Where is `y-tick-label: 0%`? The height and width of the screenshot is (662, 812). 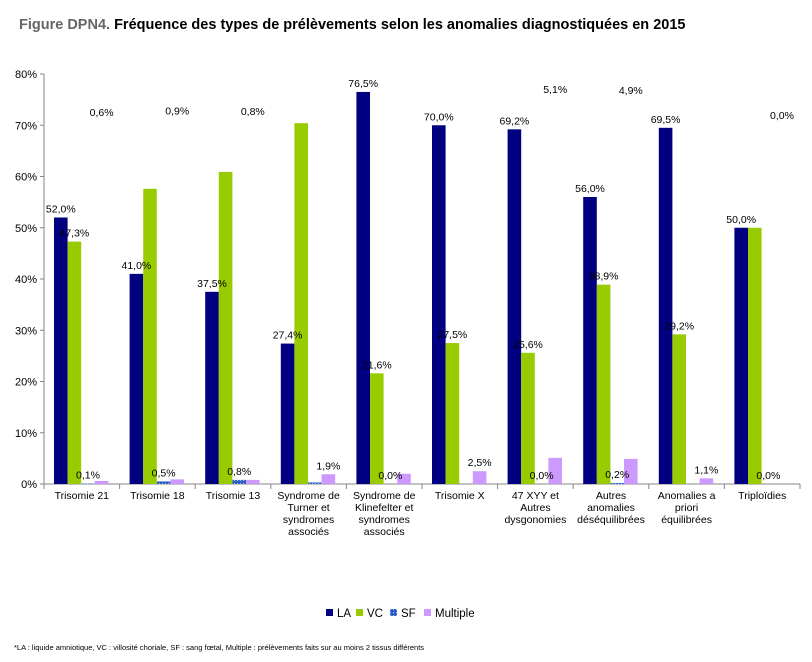 y-tick-label: 0% is located at coordinates (29, 485).